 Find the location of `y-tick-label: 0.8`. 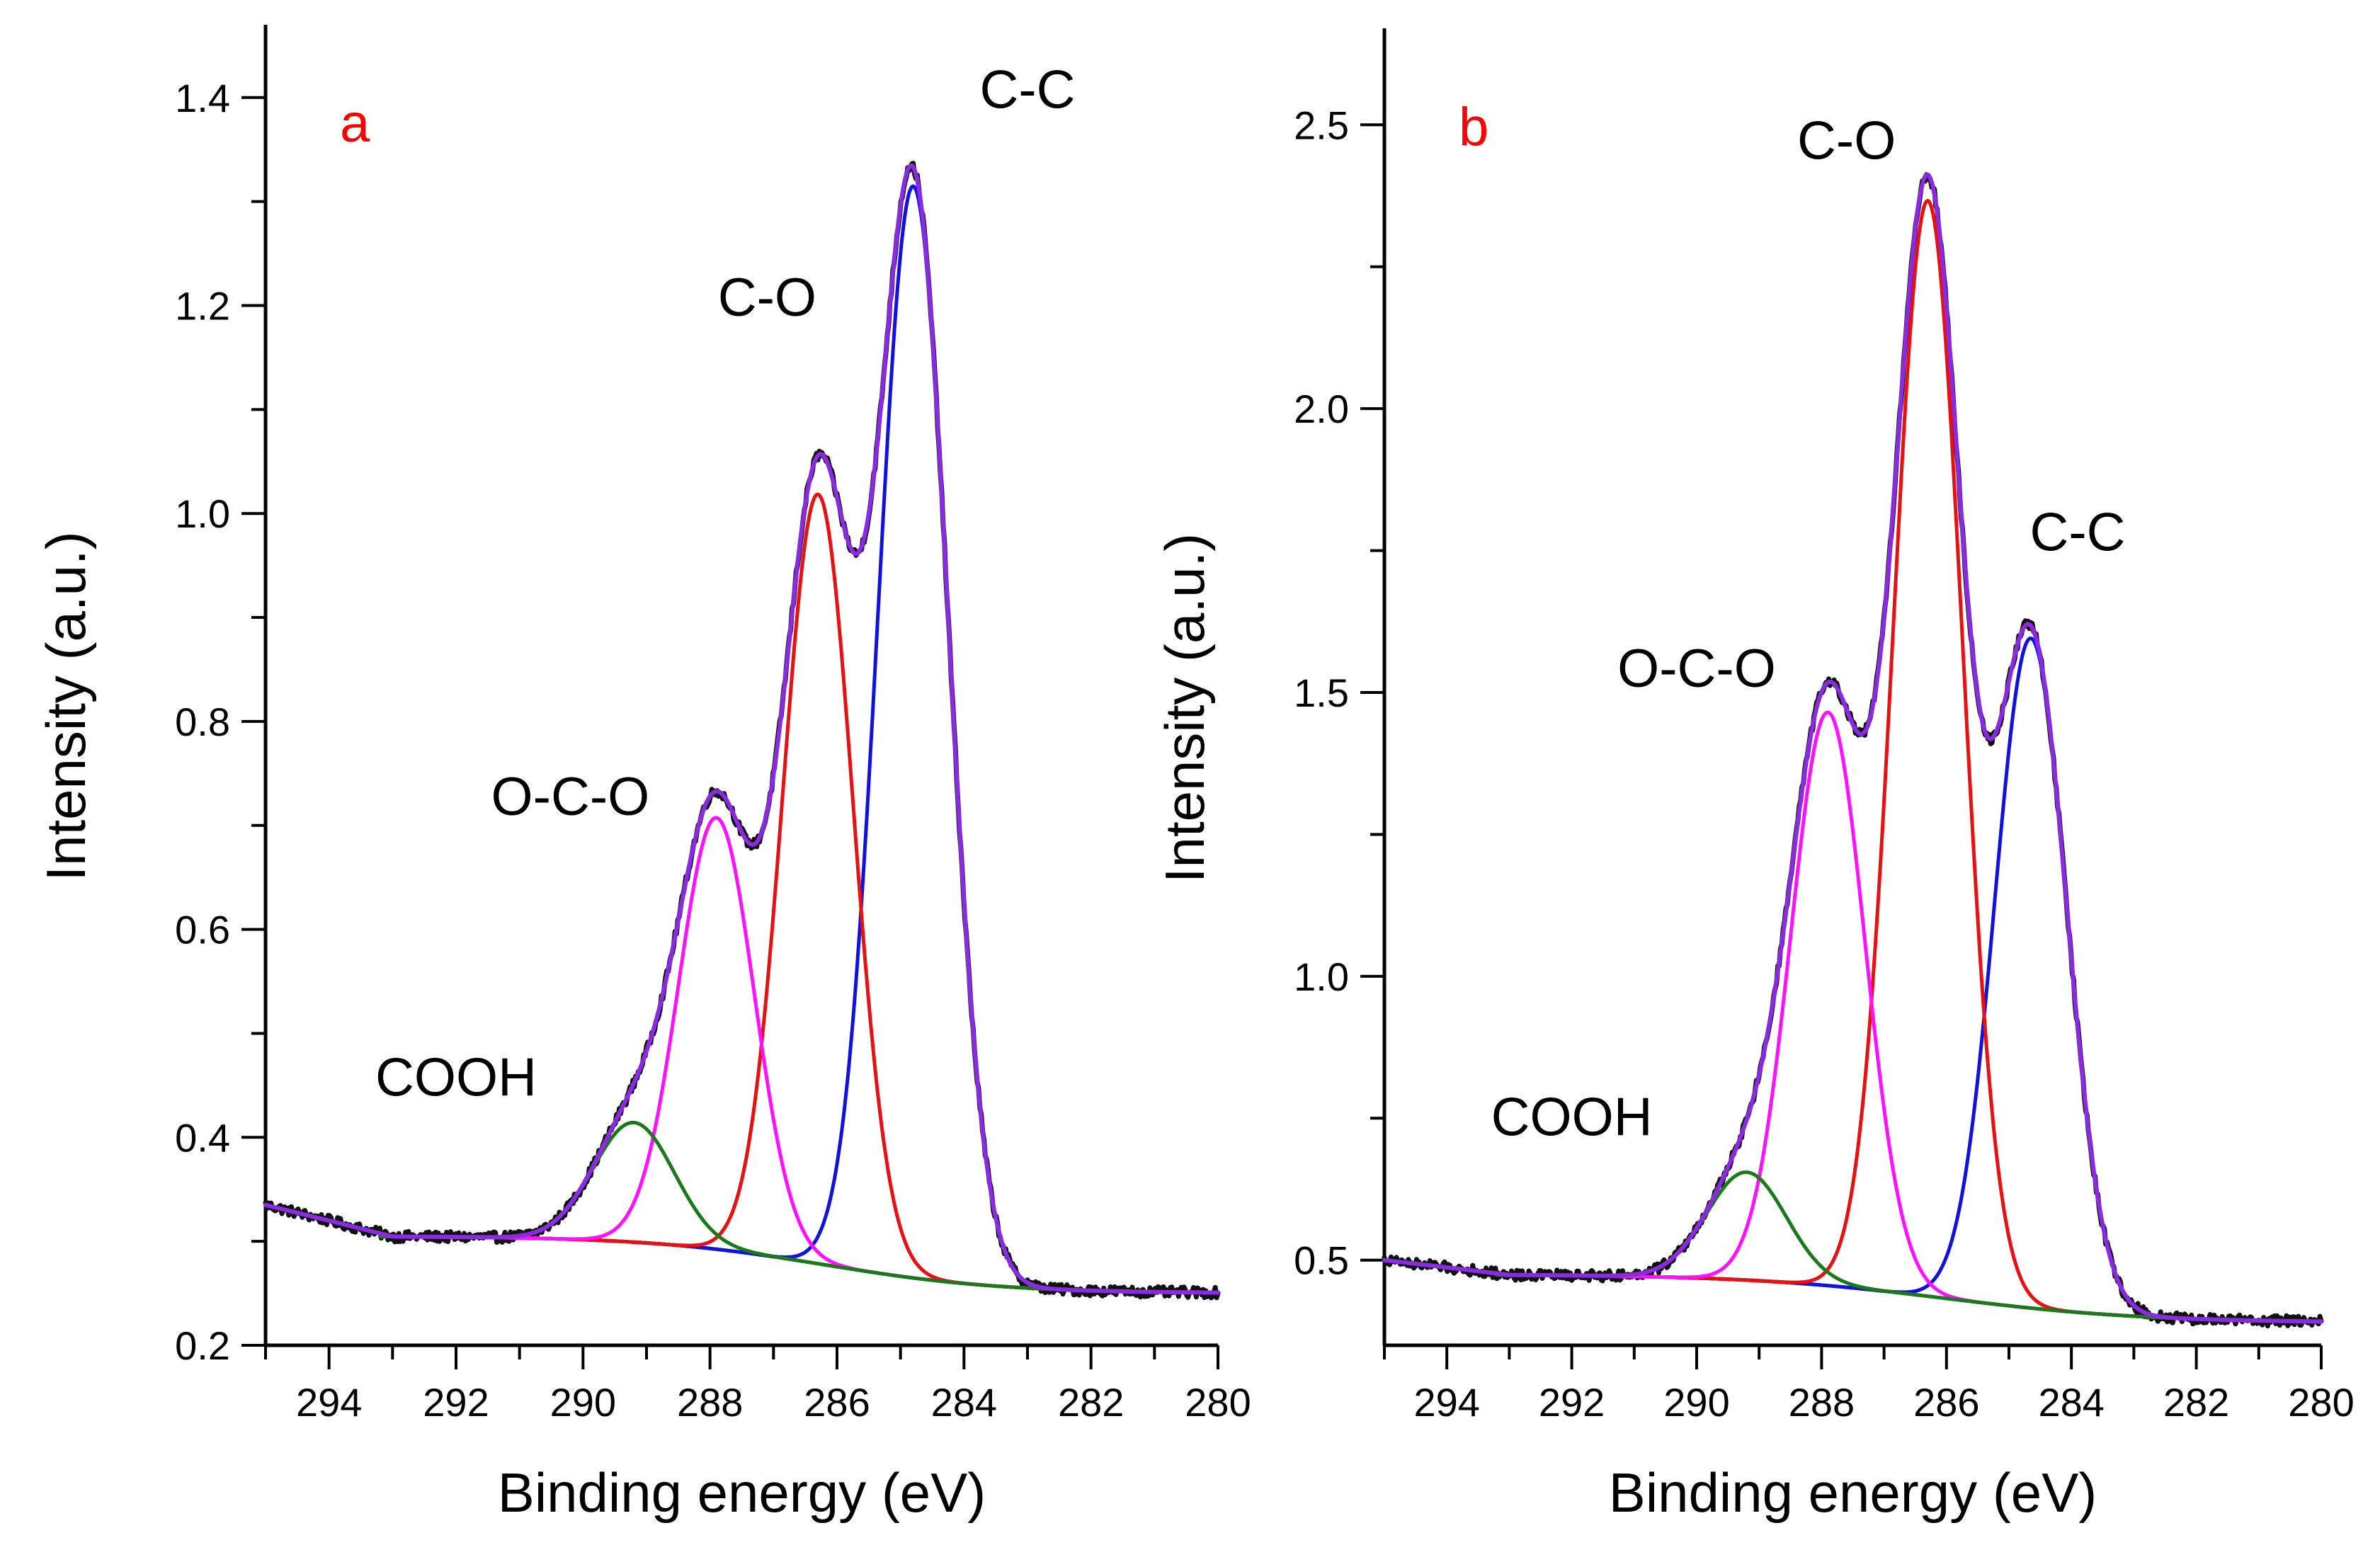

y-tick-label: 0.8 is located at coordinates (203, 722).